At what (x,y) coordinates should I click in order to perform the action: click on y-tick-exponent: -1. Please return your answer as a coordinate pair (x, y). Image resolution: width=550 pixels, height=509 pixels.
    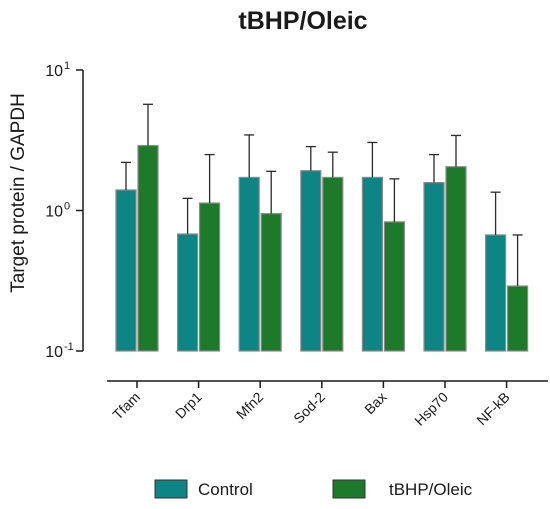
    Looking at the image, I should click on (69, 347).